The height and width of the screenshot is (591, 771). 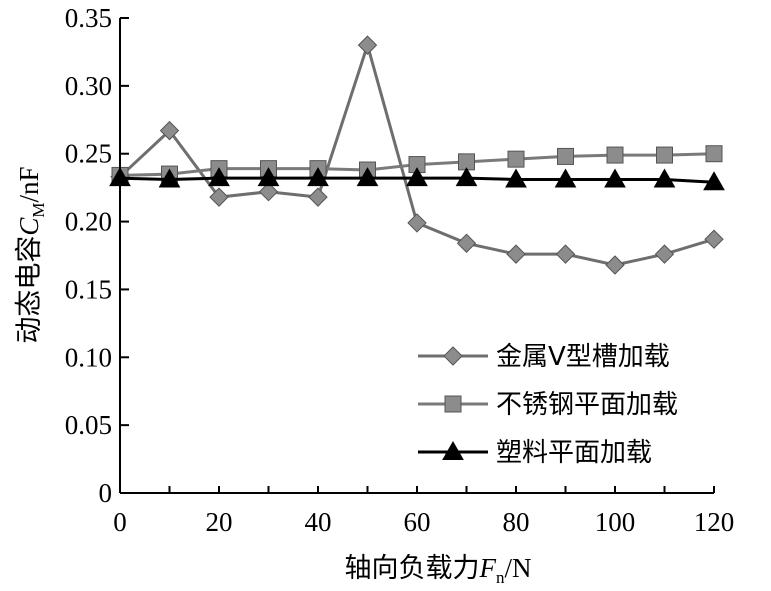 I want to click on legend-item: 金属V型槽加载, so click(x=544, y=357).